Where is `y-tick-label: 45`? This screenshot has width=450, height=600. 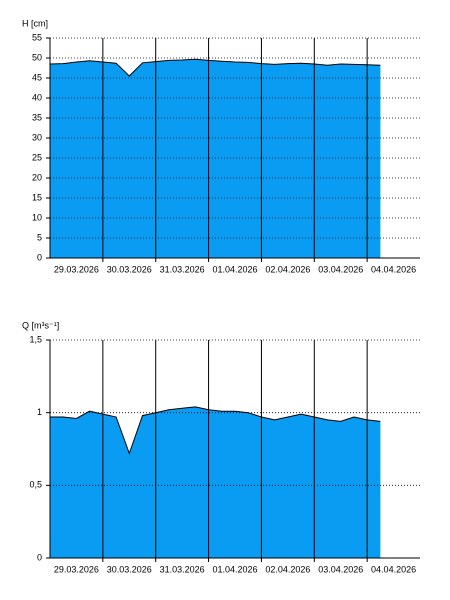 y-tick-label: 45 is located at coordinates (37, 77).